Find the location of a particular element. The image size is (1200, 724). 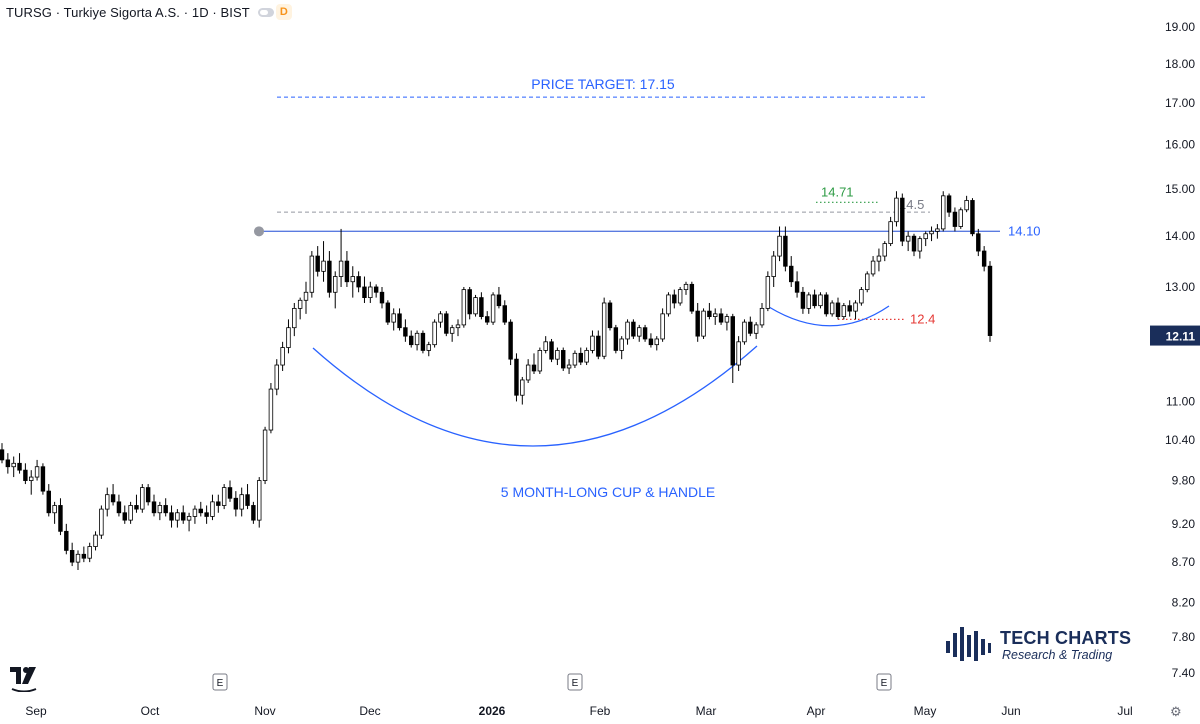

brand-bars-icon is located at coordinates (968, 644).